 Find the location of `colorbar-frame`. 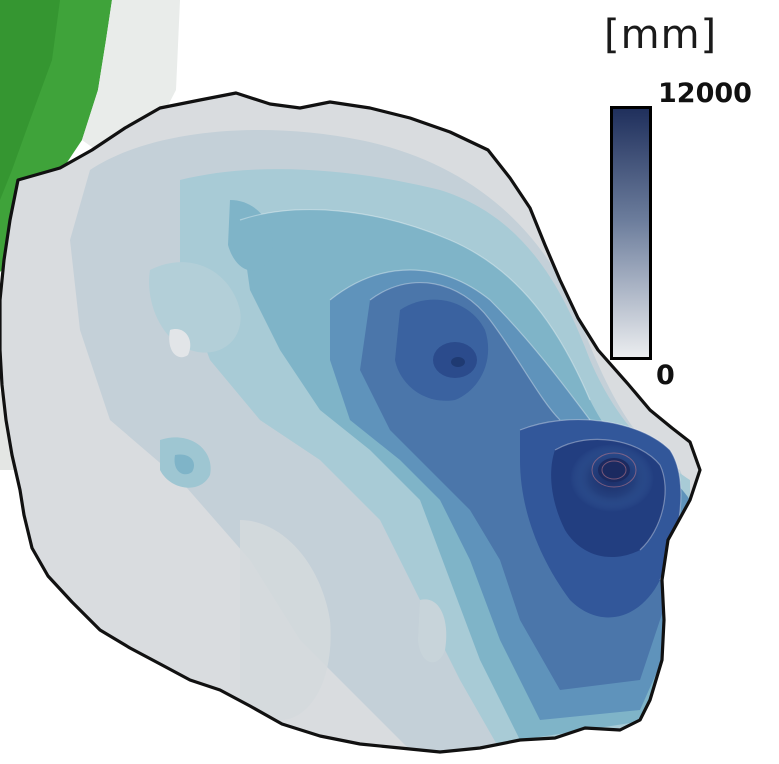

colorbar-frame is located at coordinates (631, 233).